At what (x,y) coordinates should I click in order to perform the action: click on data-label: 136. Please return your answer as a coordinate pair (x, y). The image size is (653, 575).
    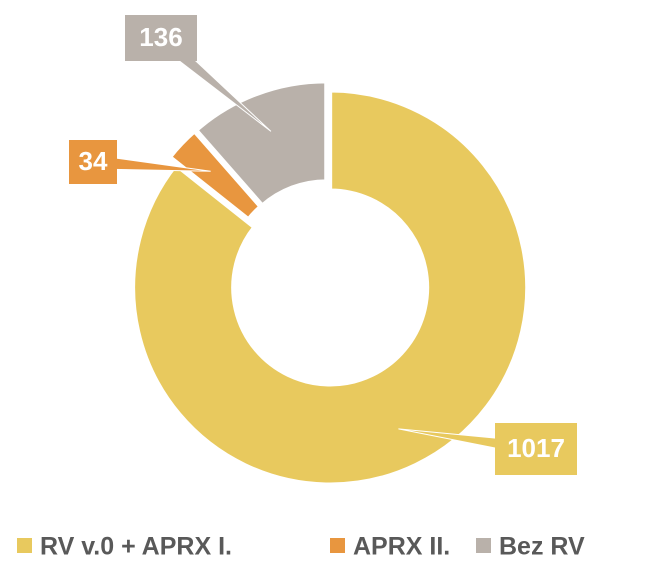
    Looking at the image, I should click on (160, 37).